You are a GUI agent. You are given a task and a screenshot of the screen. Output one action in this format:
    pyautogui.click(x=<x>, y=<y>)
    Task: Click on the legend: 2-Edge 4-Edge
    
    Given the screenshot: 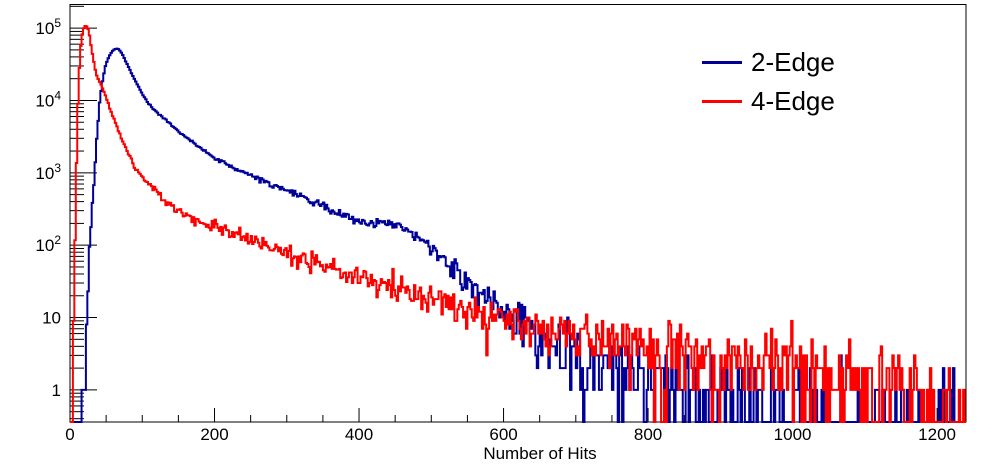 What is the action you would take?
    pyautogui.click(x=768, y=81)
    